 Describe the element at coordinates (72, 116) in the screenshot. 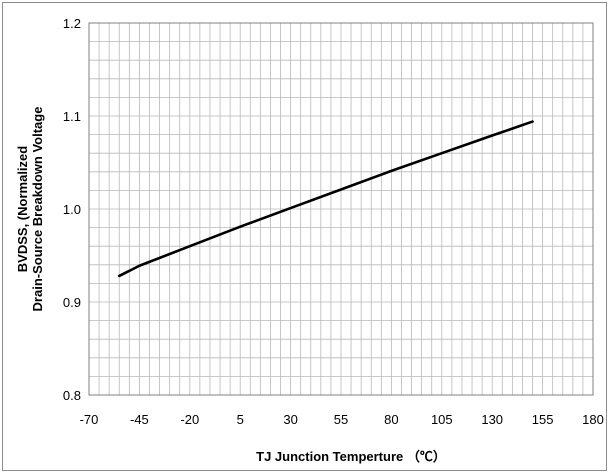

I see `y-tick-label: 1.1` at that location.